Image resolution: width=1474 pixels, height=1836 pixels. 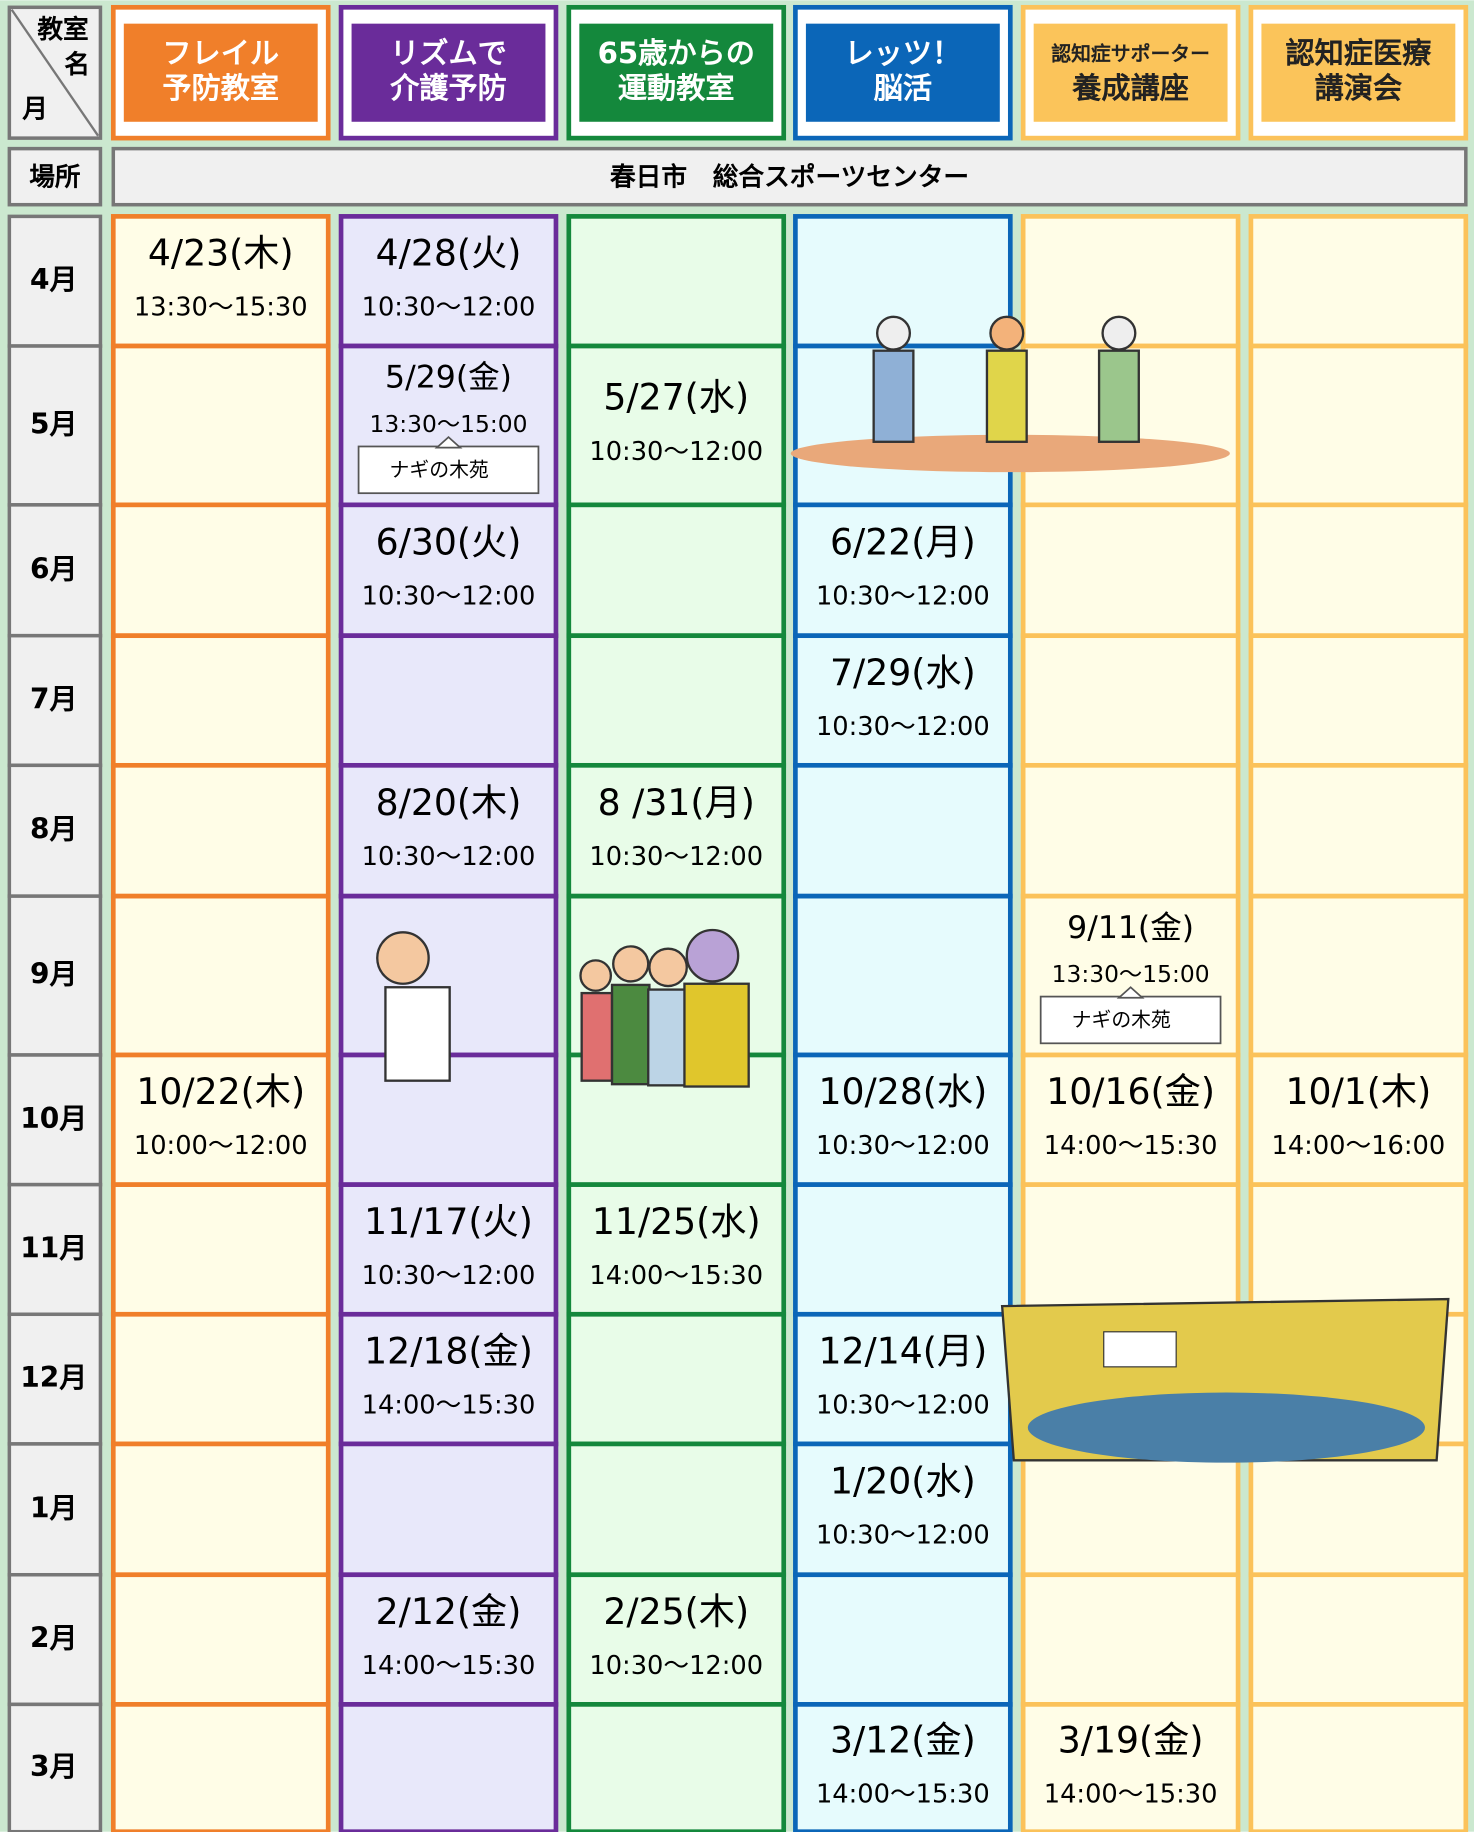 I want to click on column-name: 運動教室, so click(x=676, y=88).